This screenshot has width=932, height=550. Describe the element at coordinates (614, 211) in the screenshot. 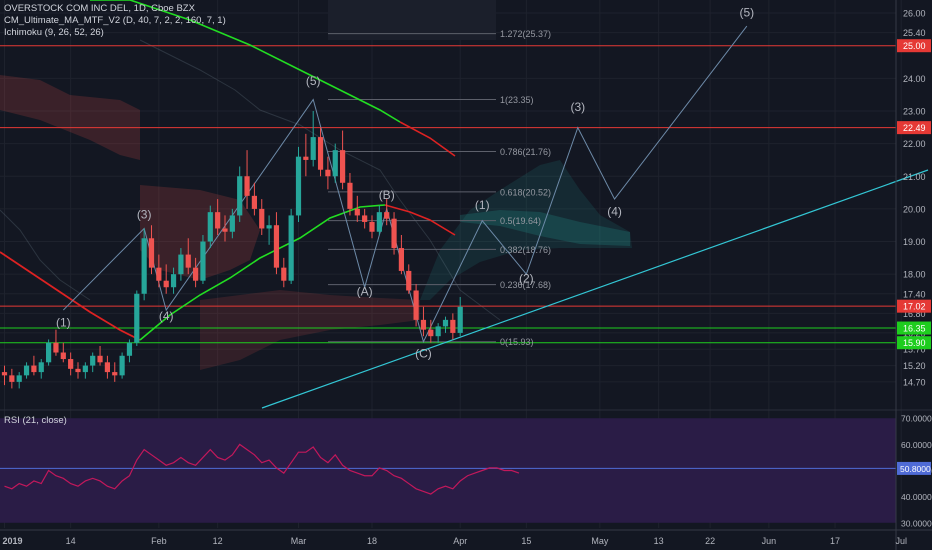

I see `wave-label: (4)` at that location.